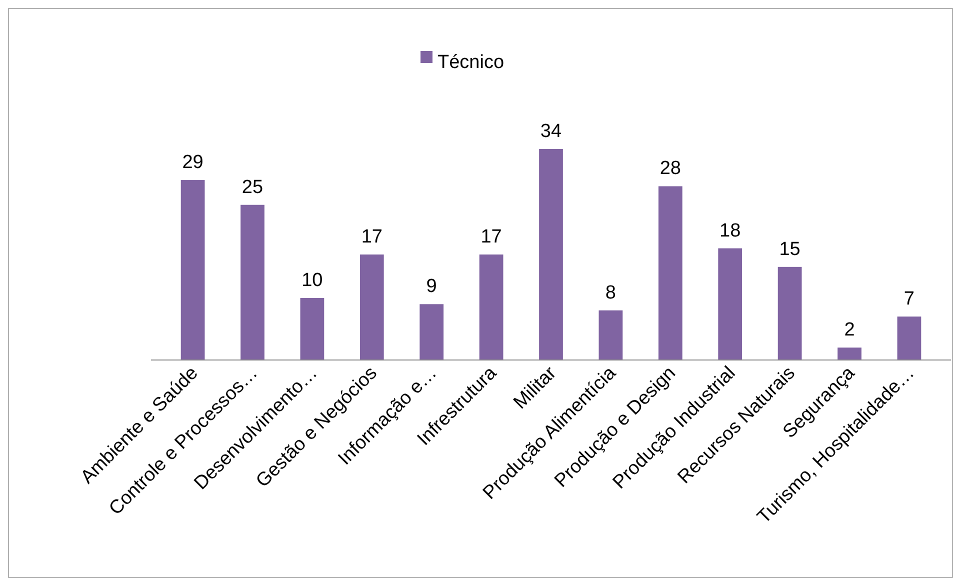 The height and width of the screenshot is (578, 953). I want to click on data-label: 34, so click(551, 131).